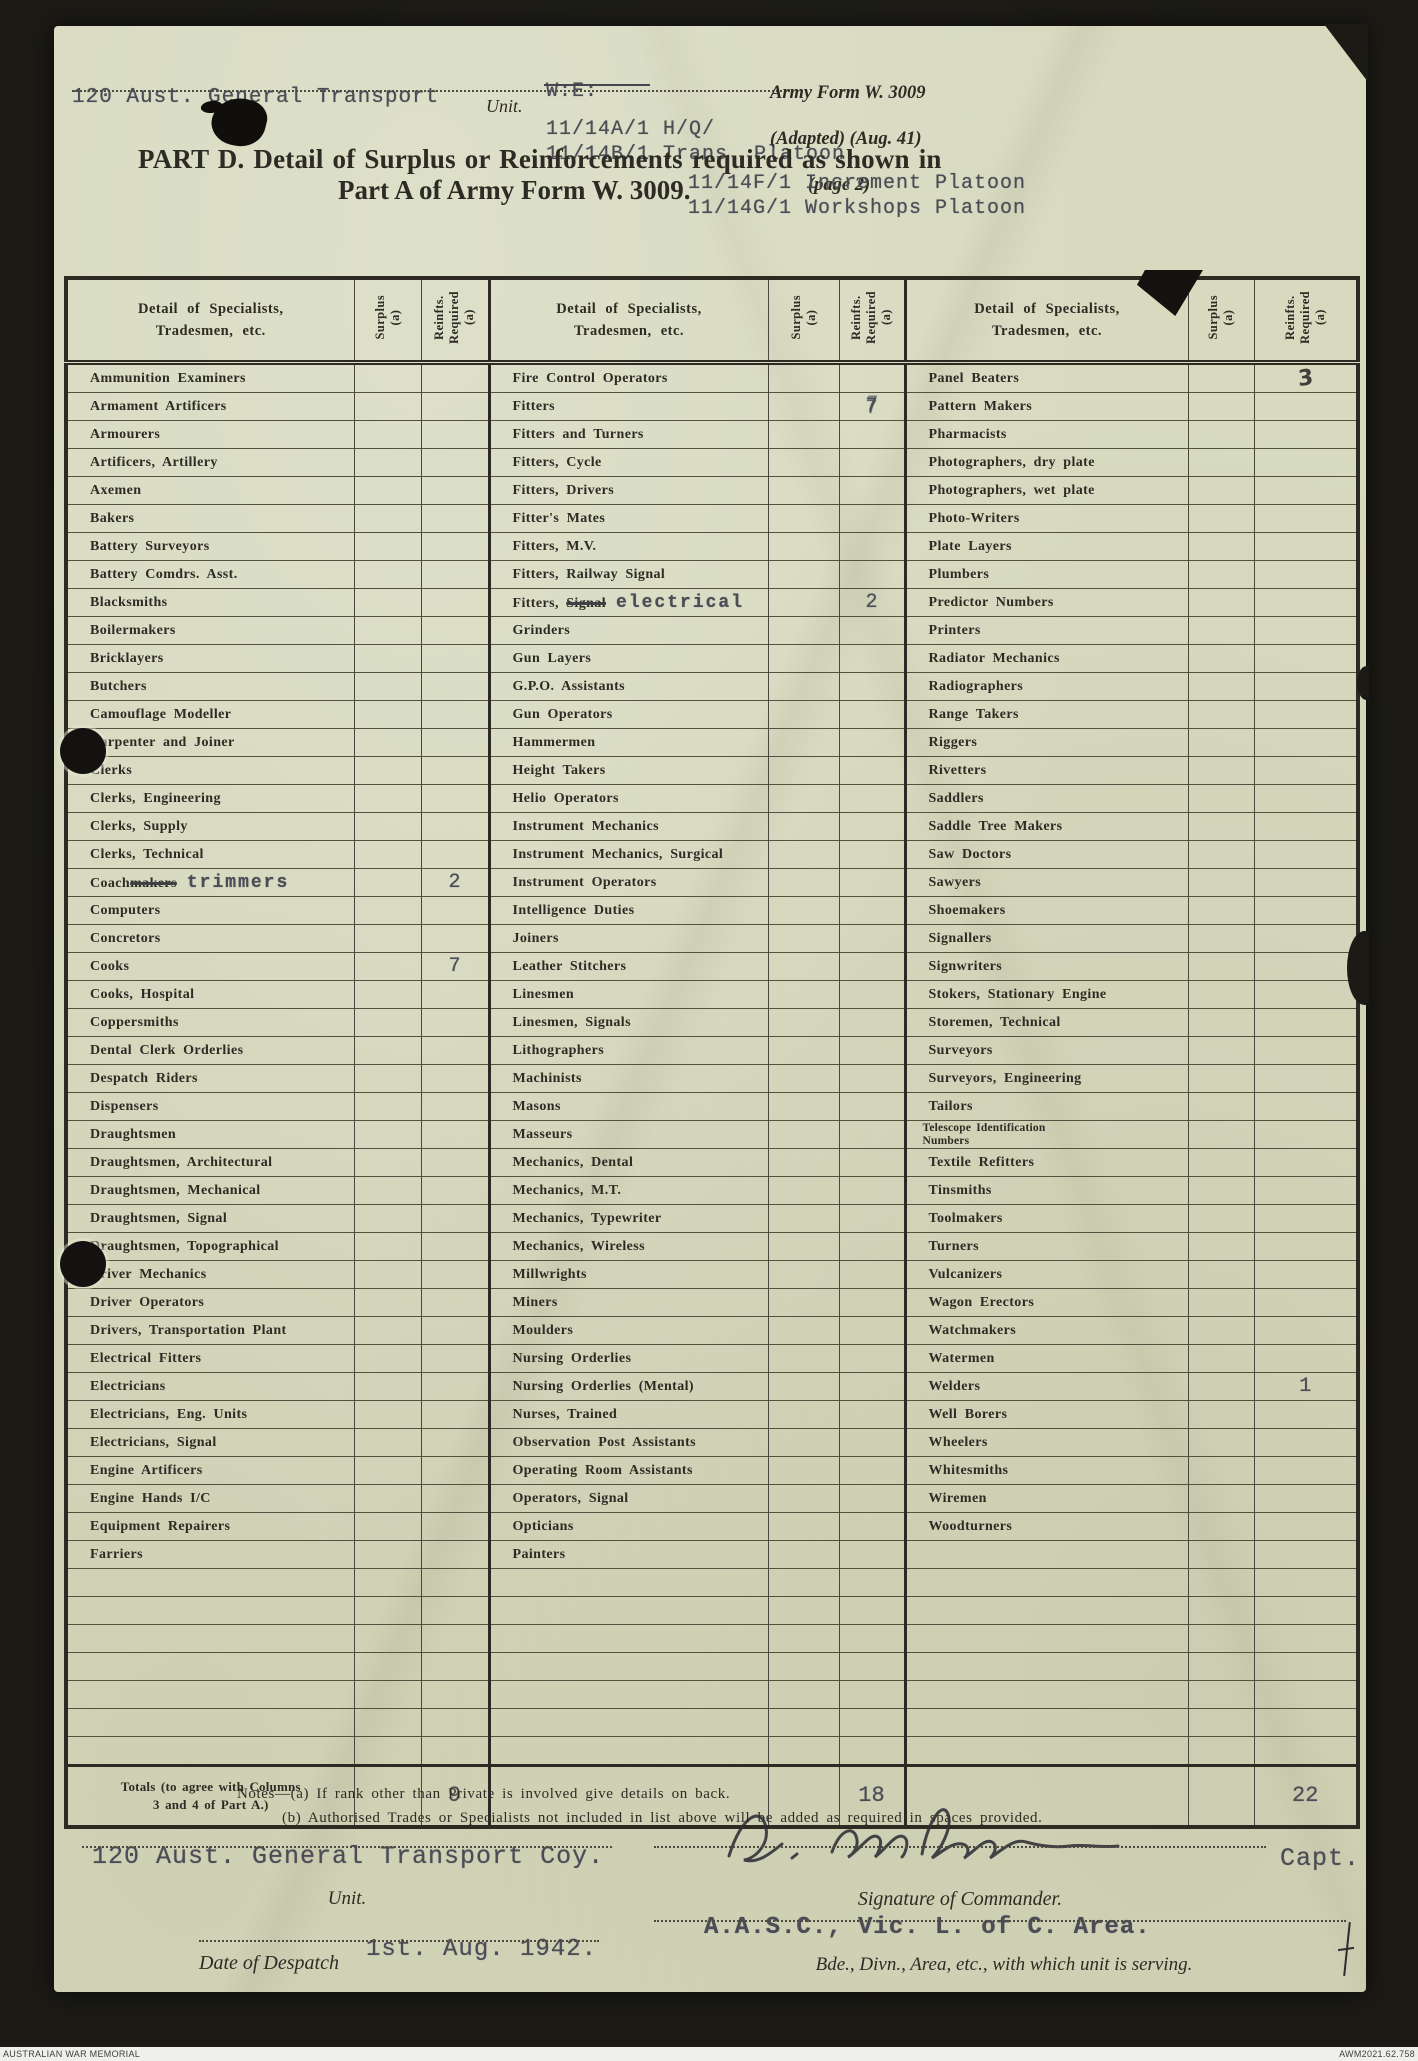 The width and height of the screenshot is (1418, 2061). Describe the element at coordinates (454, 321) in the screenshot. I see `reinfts-column-header: Reinfts. Required (a)` at that location.